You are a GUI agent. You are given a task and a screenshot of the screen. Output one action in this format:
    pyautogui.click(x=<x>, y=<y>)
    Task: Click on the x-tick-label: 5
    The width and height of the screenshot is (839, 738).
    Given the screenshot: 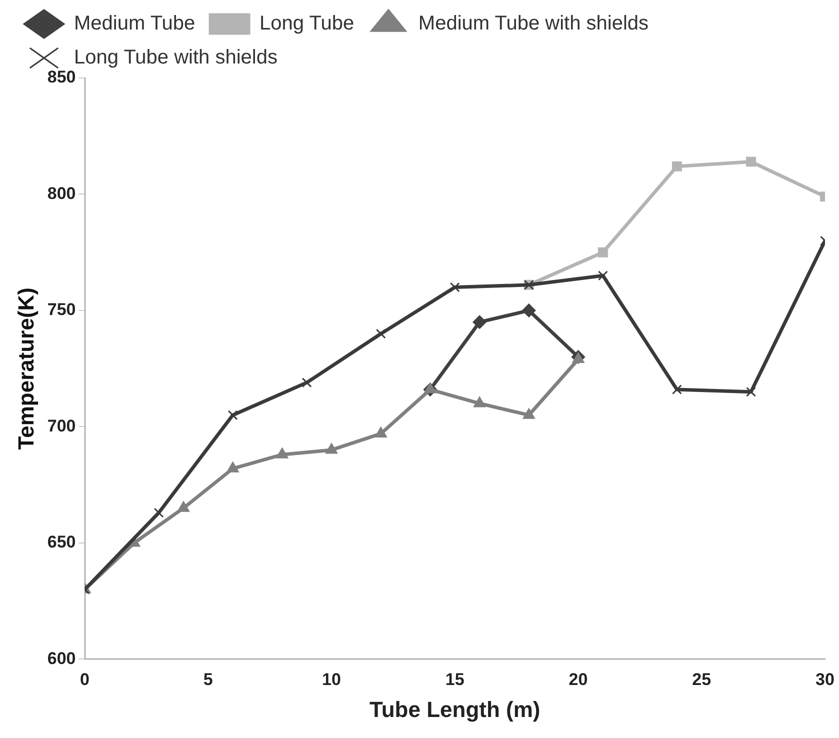 What is the action you would take?
    pyautogui.click(x=208, y=680)
    